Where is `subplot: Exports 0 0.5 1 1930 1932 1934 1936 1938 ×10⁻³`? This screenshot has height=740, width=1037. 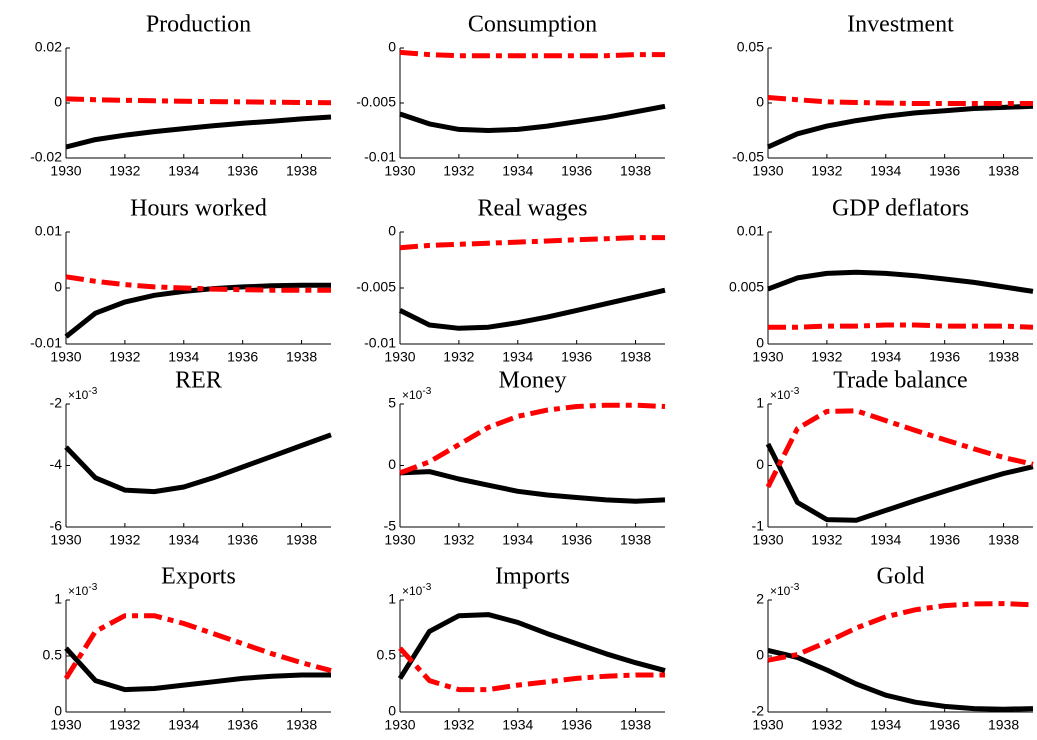 subplot: Exports 0 0.5 1 1930 1932 1934 1936 1938 ×10⁻³ is located at coordinates (187, 648).